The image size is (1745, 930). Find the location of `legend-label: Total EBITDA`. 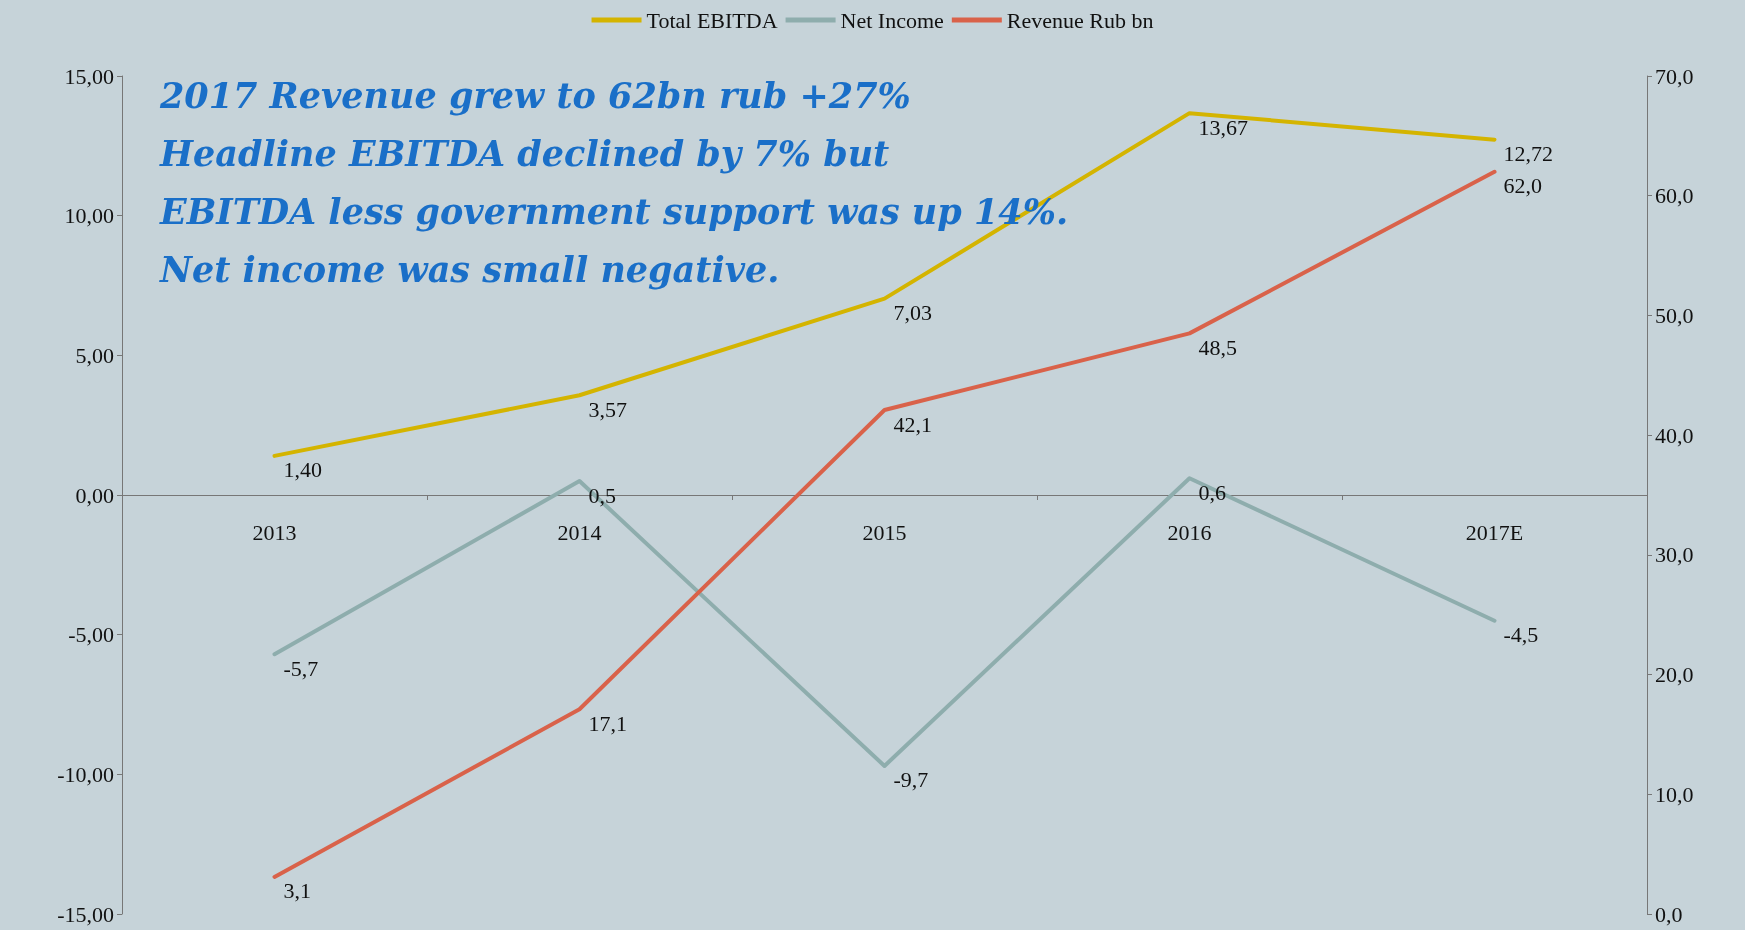

legend-label: Total EBITDA is located at coordinates (712, 20).